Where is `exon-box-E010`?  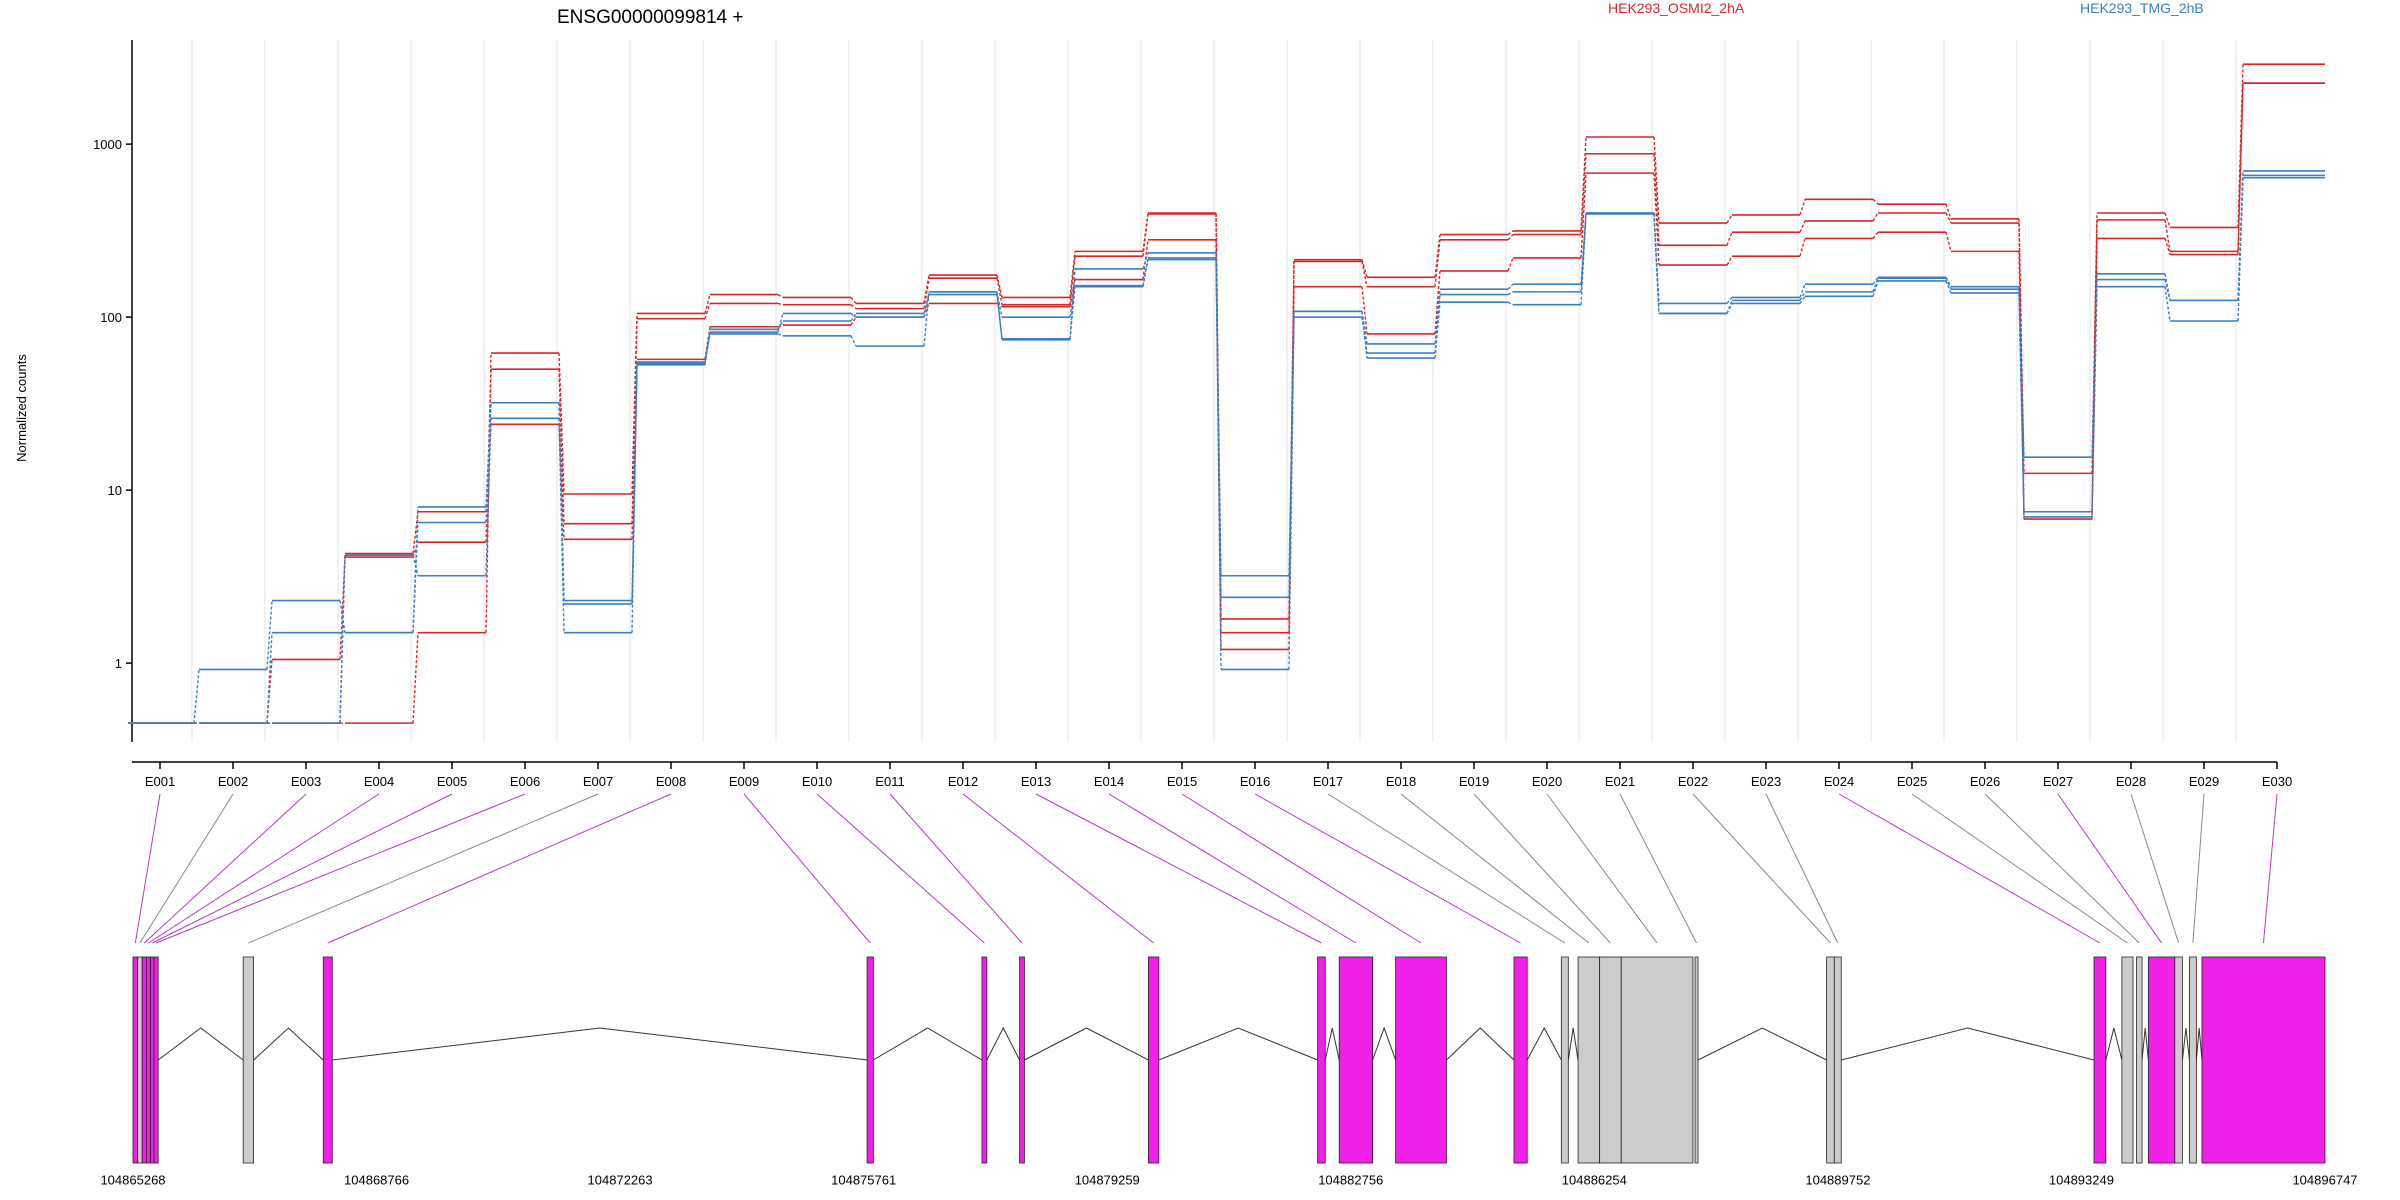 exon-box-E010 is located at coordinates (984, 1060).